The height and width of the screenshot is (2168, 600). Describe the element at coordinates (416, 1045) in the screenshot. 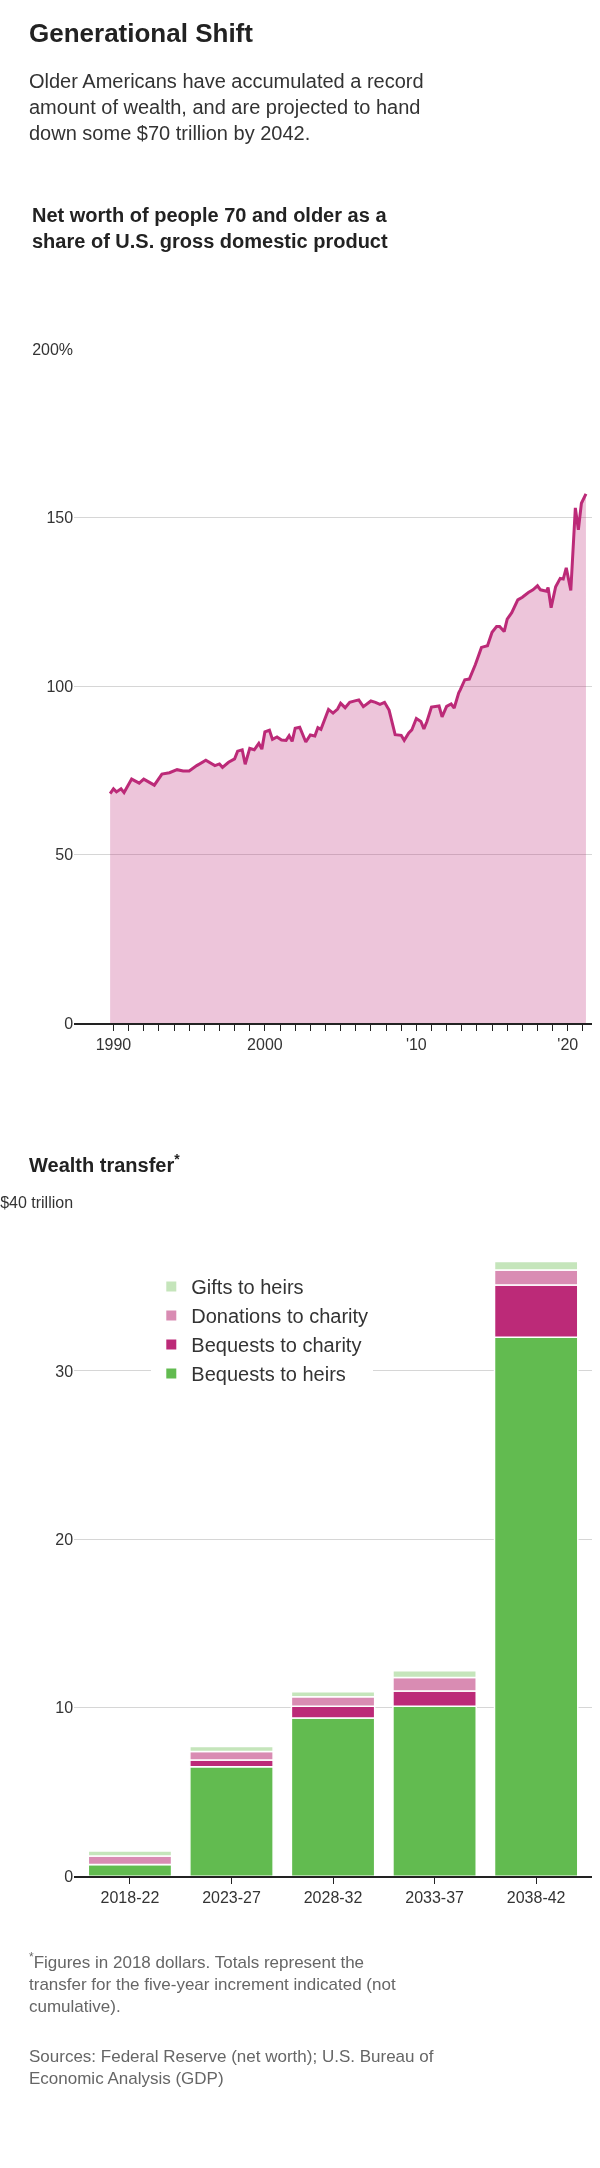

I see `x-tick-label: '10` at that location.